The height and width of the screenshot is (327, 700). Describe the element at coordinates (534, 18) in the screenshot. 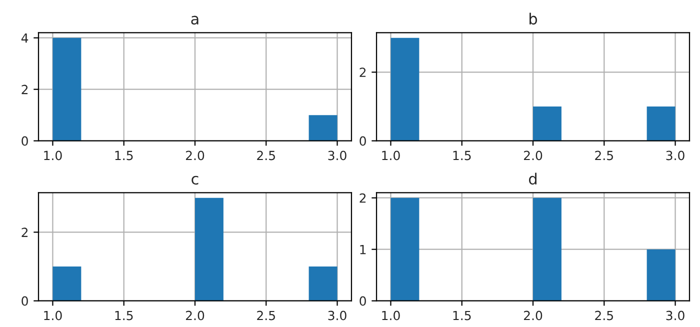

I see `chart-title: b` at that location.